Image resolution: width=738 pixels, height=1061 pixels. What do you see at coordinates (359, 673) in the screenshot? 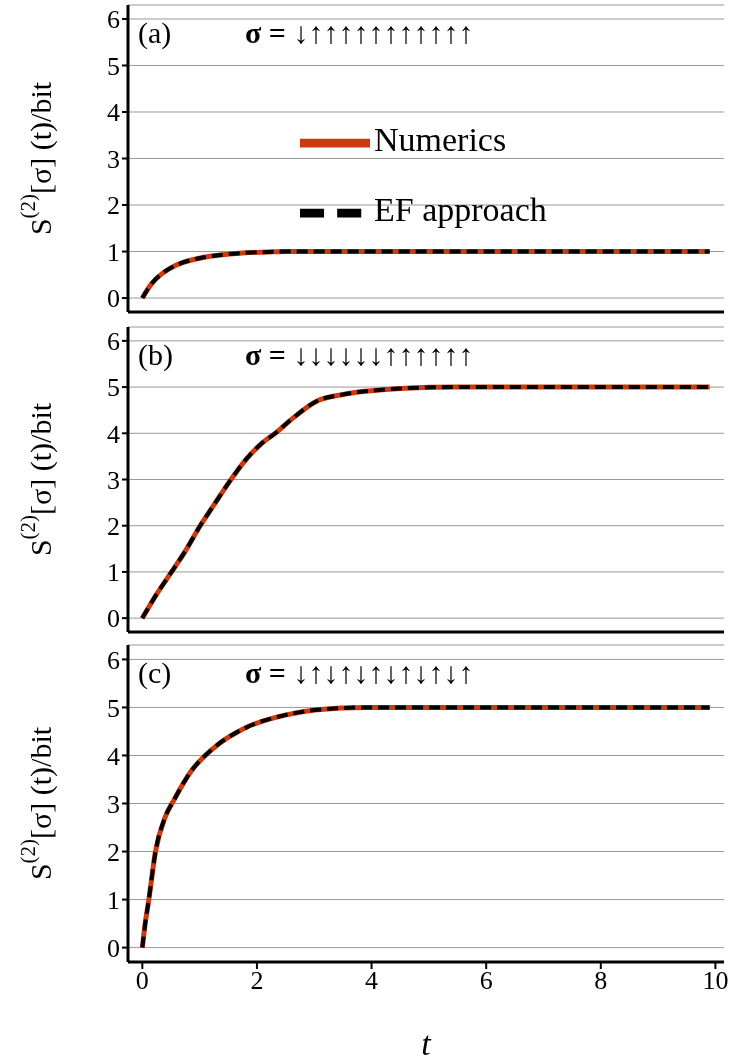
I see `annotation: σ = ↓↑↓↑↓↑↓↑↓↑↓↑` at bounding box center [359, 673].